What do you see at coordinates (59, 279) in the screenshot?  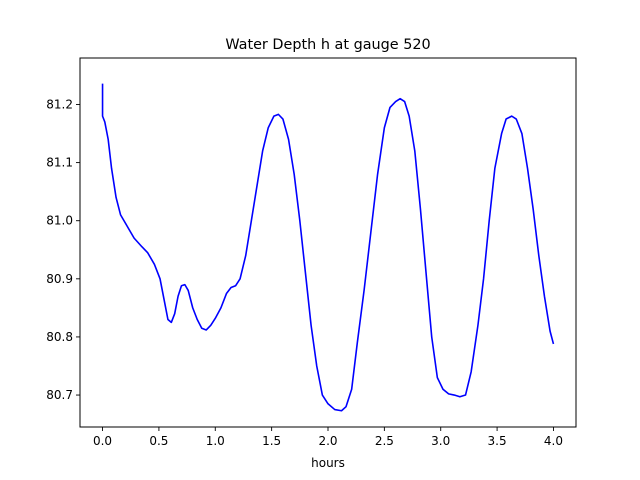 I see `y-tick-label: 80.9` at bounding box center [59, 279].